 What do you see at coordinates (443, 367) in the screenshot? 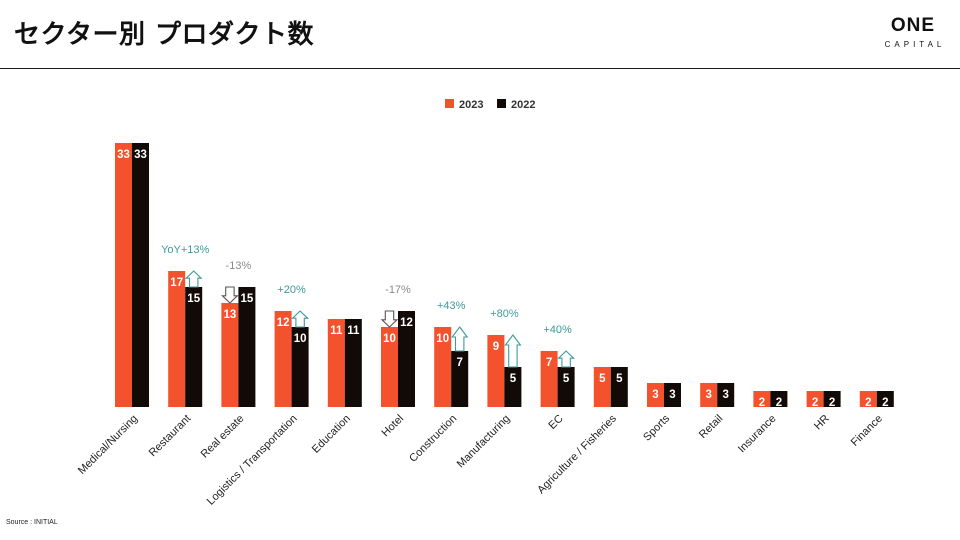
I see `bar-construction-2023` at bounding box center [443, 367].